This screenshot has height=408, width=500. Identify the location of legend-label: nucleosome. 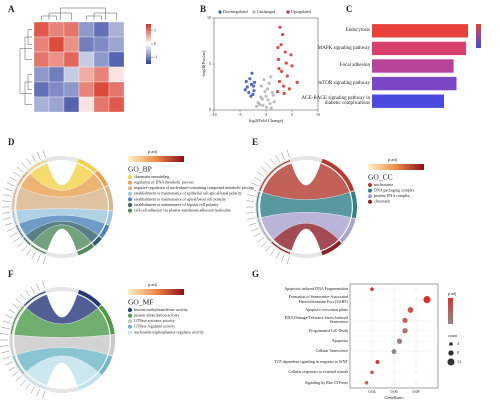
(383, 184).